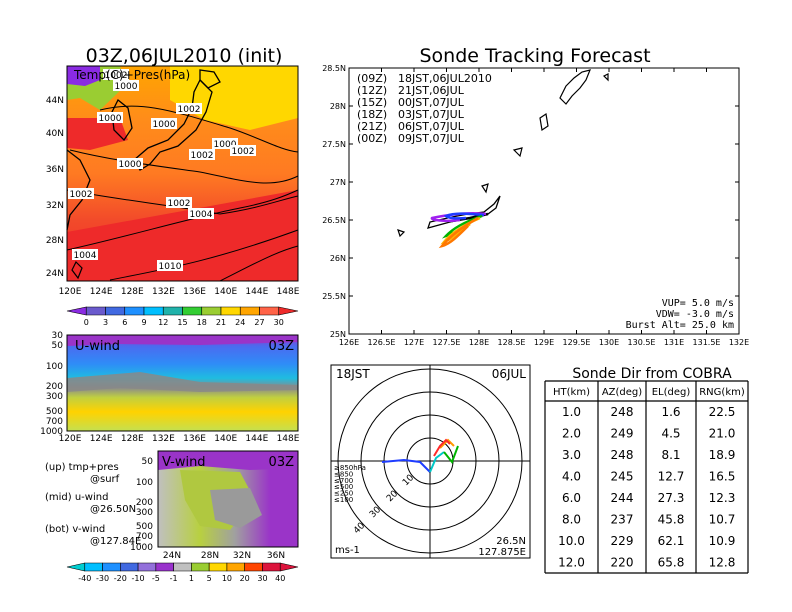 The height and width of the screenshot is (612, 792). I want to click on track-title: Sonde Tracking Forecast, so click(534, 56).